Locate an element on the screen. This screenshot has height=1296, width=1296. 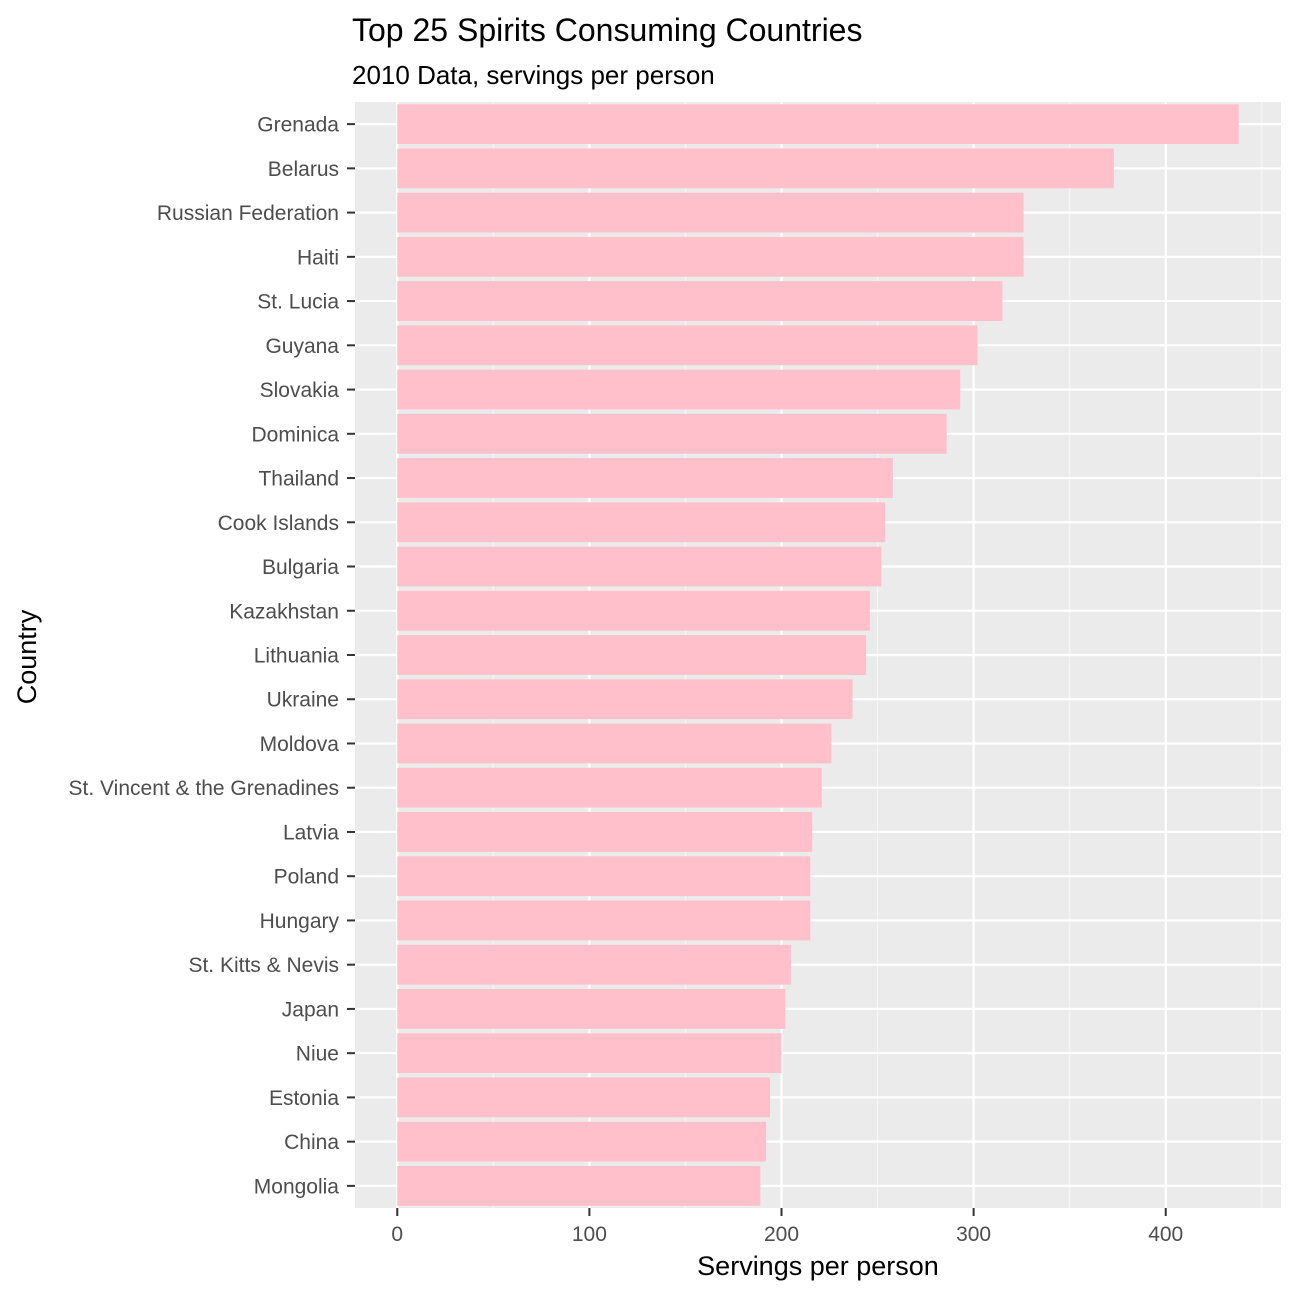
x-tick-label: 200 is located at coordinates (781, 1234).